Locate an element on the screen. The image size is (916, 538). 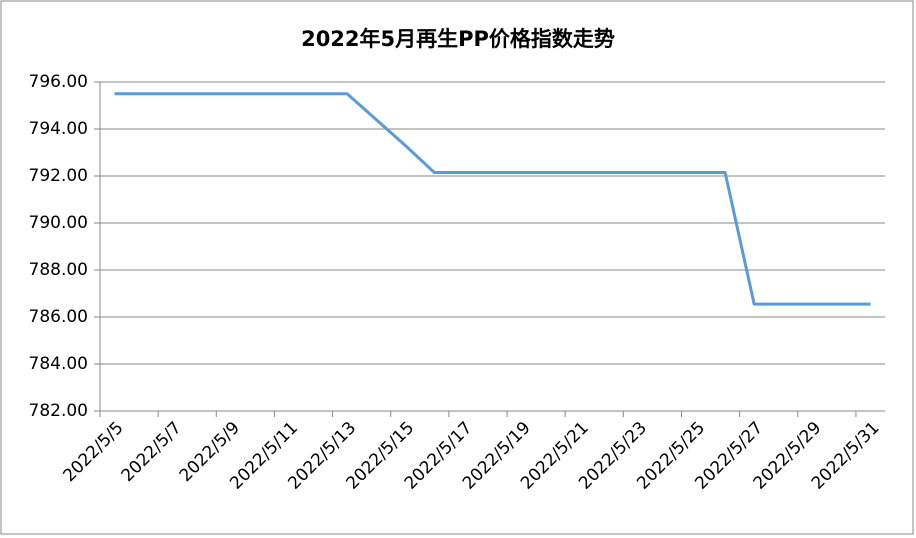
y-tick-label: 792.00 is located at coordinates (58, 176).